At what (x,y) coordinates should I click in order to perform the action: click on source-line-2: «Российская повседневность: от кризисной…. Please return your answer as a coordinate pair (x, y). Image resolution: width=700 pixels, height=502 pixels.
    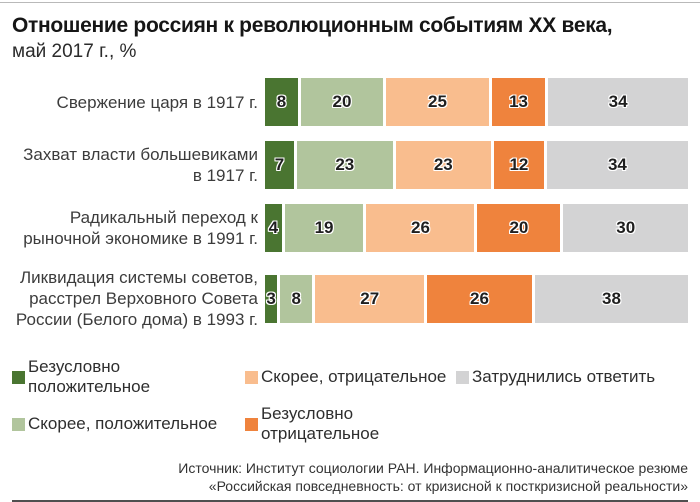
    Looking at the image, I should click on (448, 486).